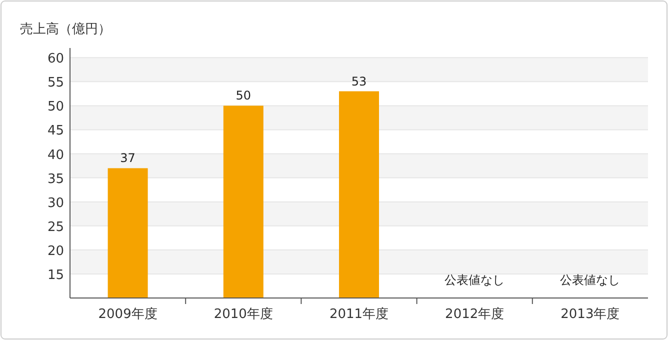 This screenshot has width=668, height=340. What do you see at coordinates (55, 275) in the screenshot?
I see `y-tick-label: 15` at bounding box center [55, 275].